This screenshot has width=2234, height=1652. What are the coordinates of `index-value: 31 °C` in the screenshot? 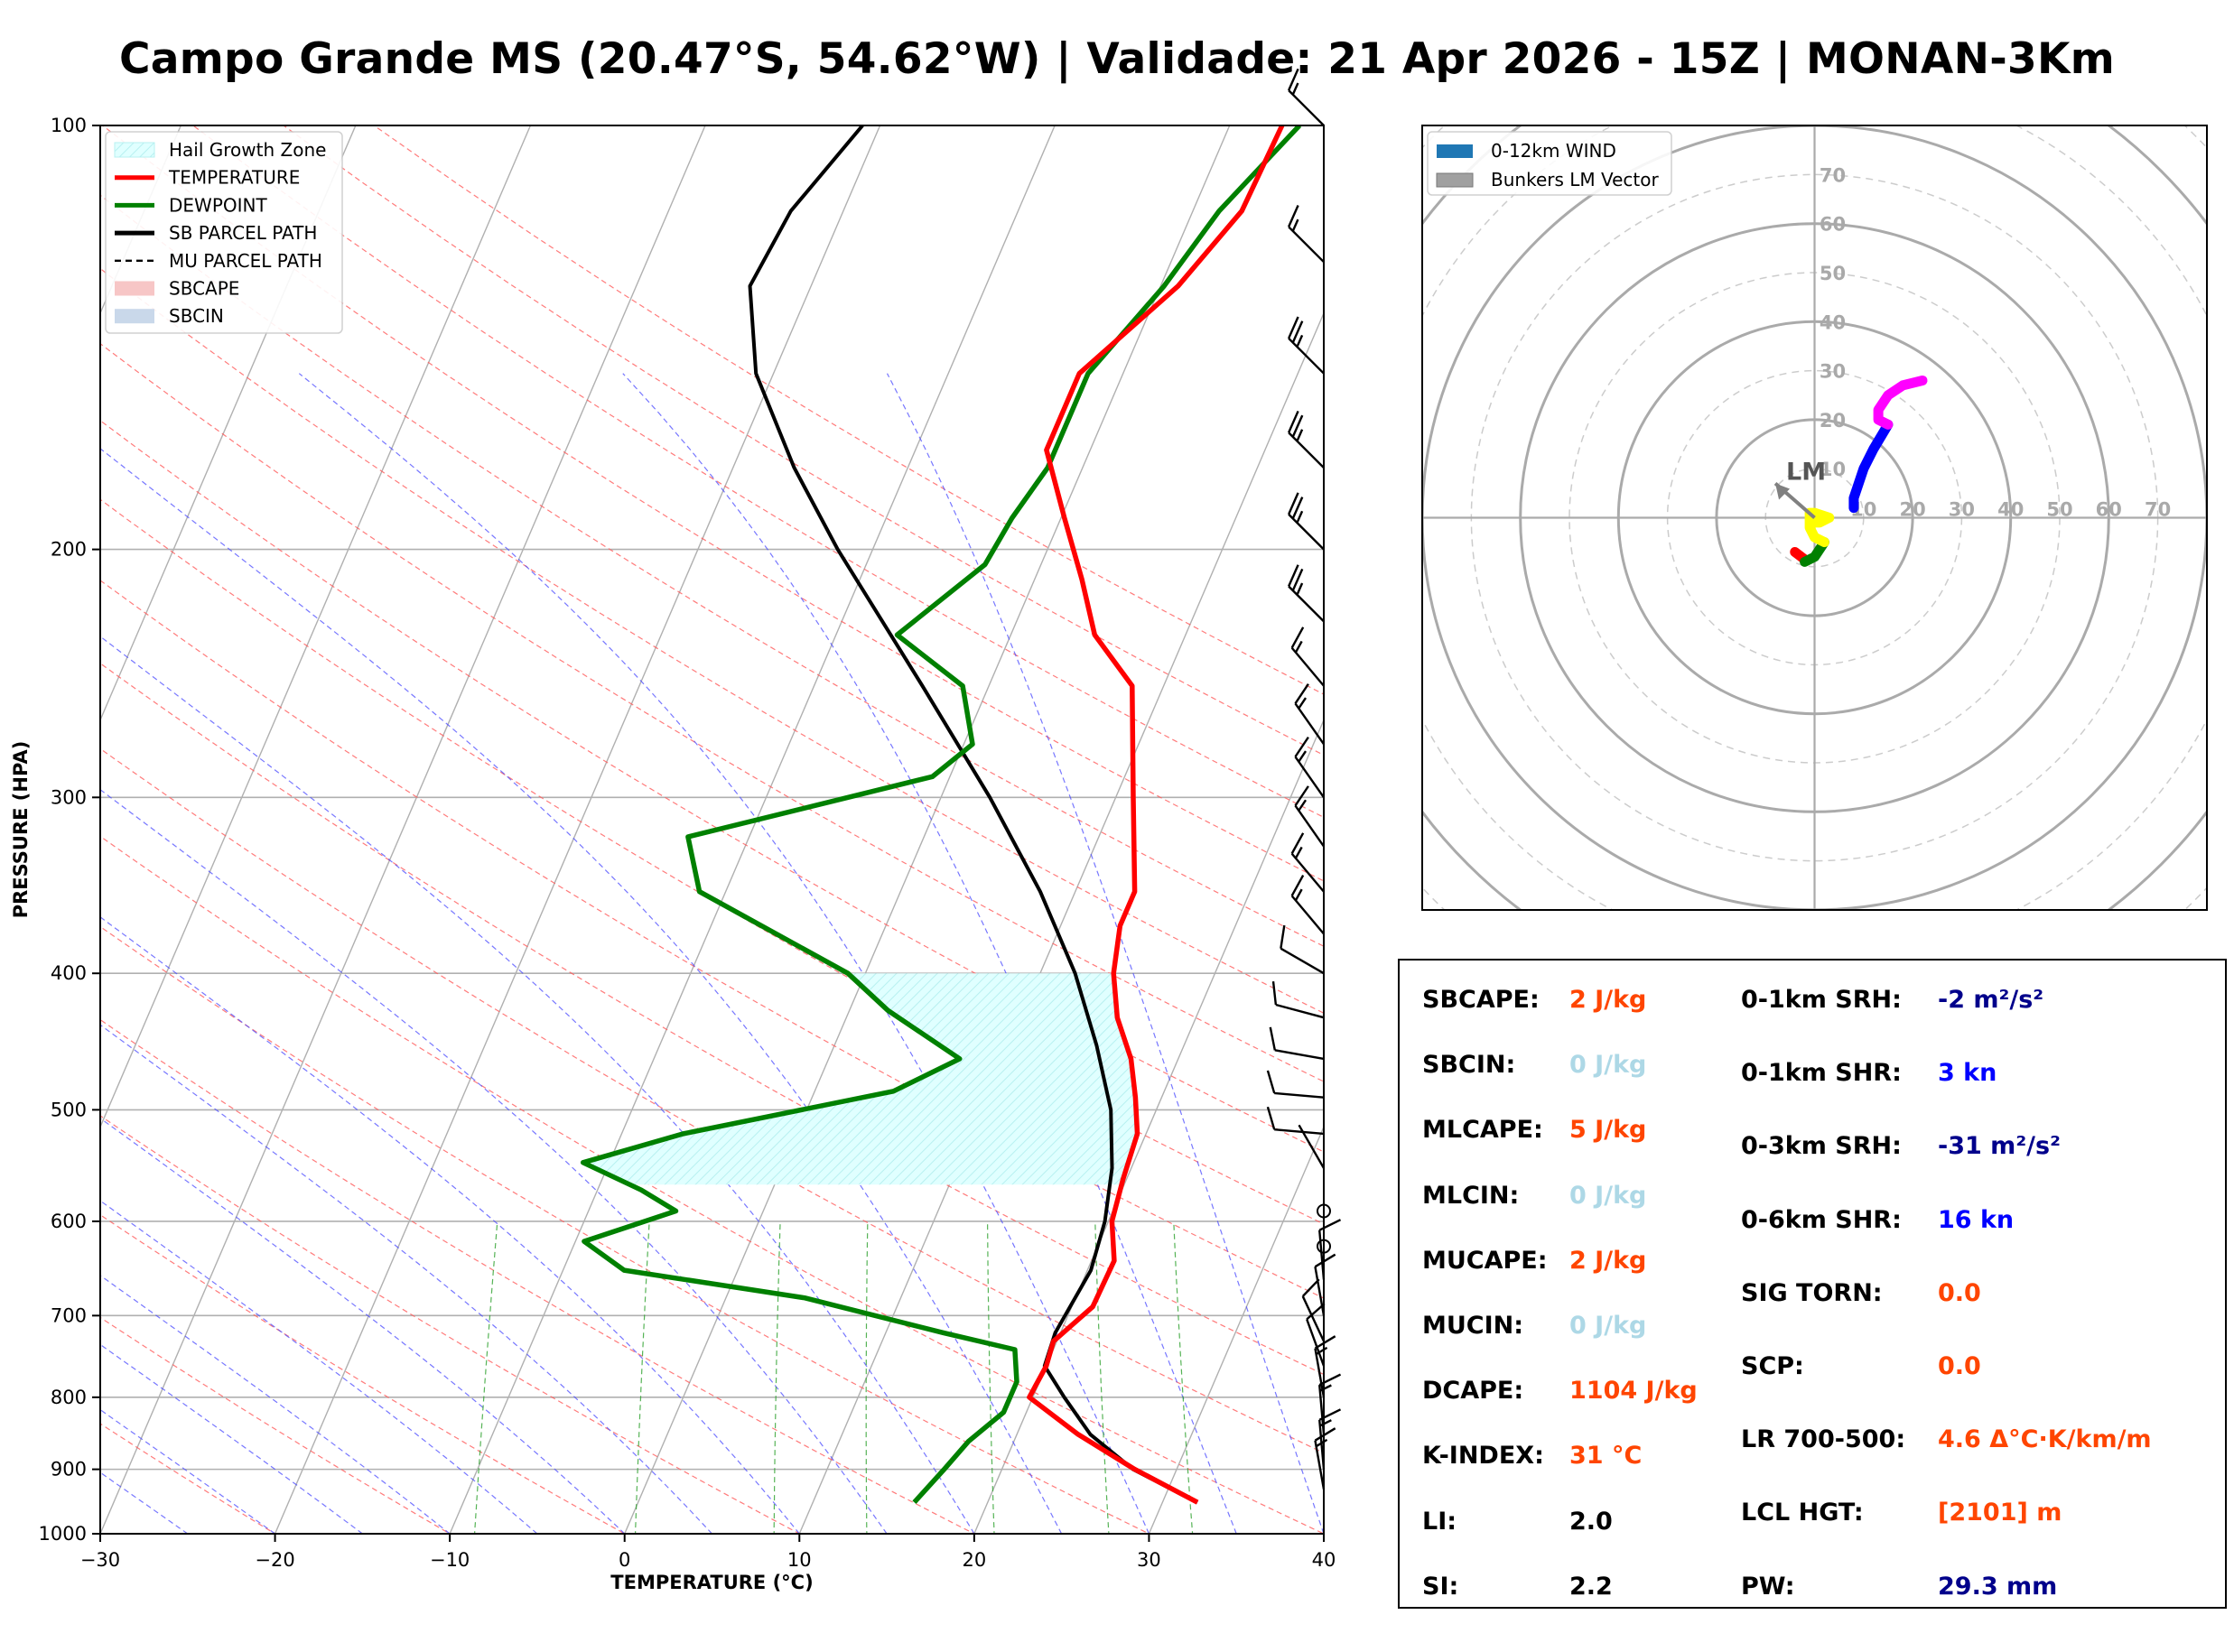 It's located at (1606, 1456).